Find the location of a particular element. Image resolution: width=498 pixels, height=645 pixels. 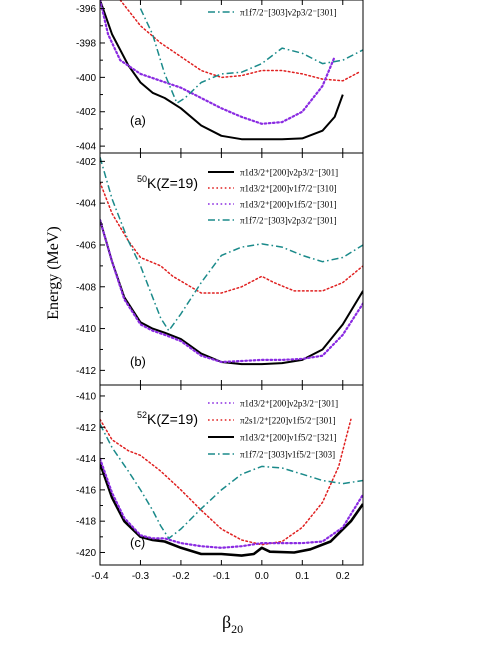

panel-1-series-0-line is located at coordinates (231, 292).